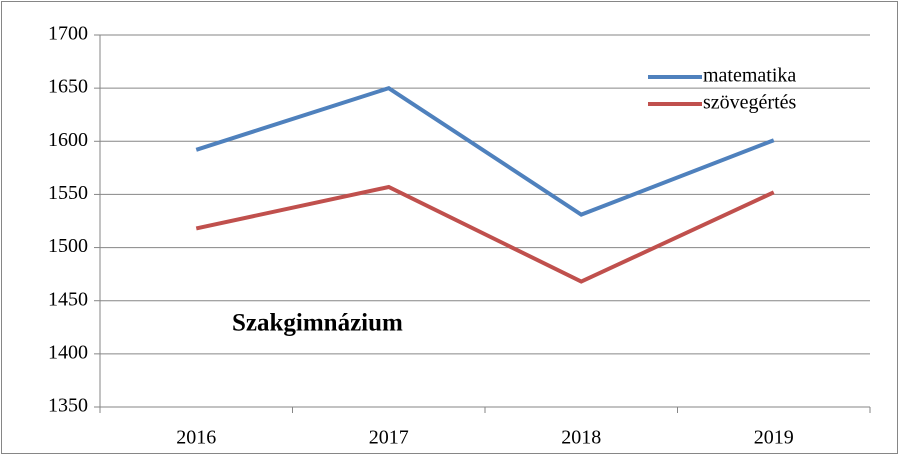 This screenshot has height=455, width=901. I want to click on y-tick-label: 1350, so click(68, 406).